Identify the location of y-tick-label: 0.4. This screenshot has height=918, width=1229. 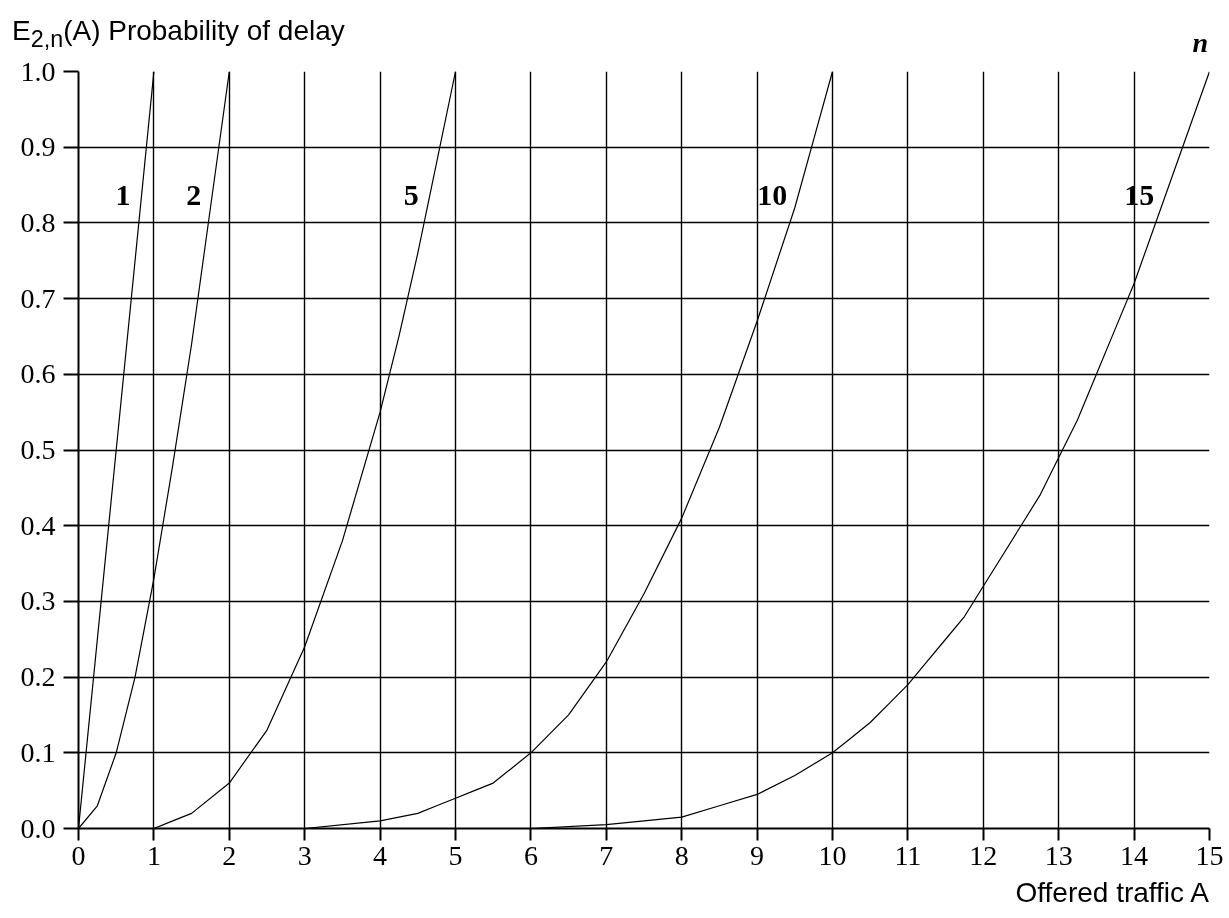
(38, 525).